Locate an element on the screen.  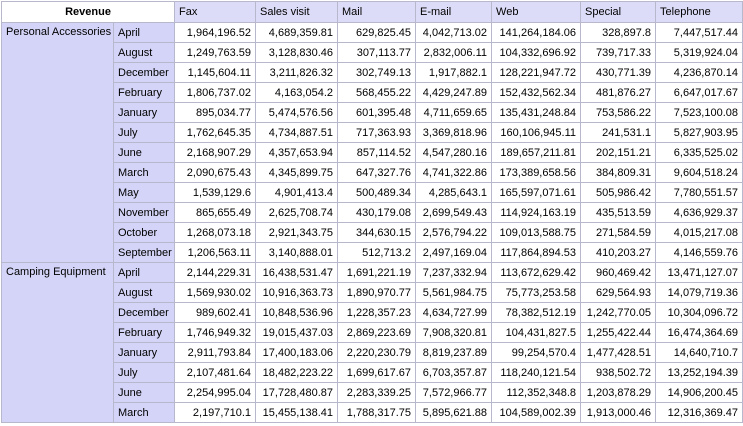
group-label: Personal Accessories is located at coordinates (57, 142).